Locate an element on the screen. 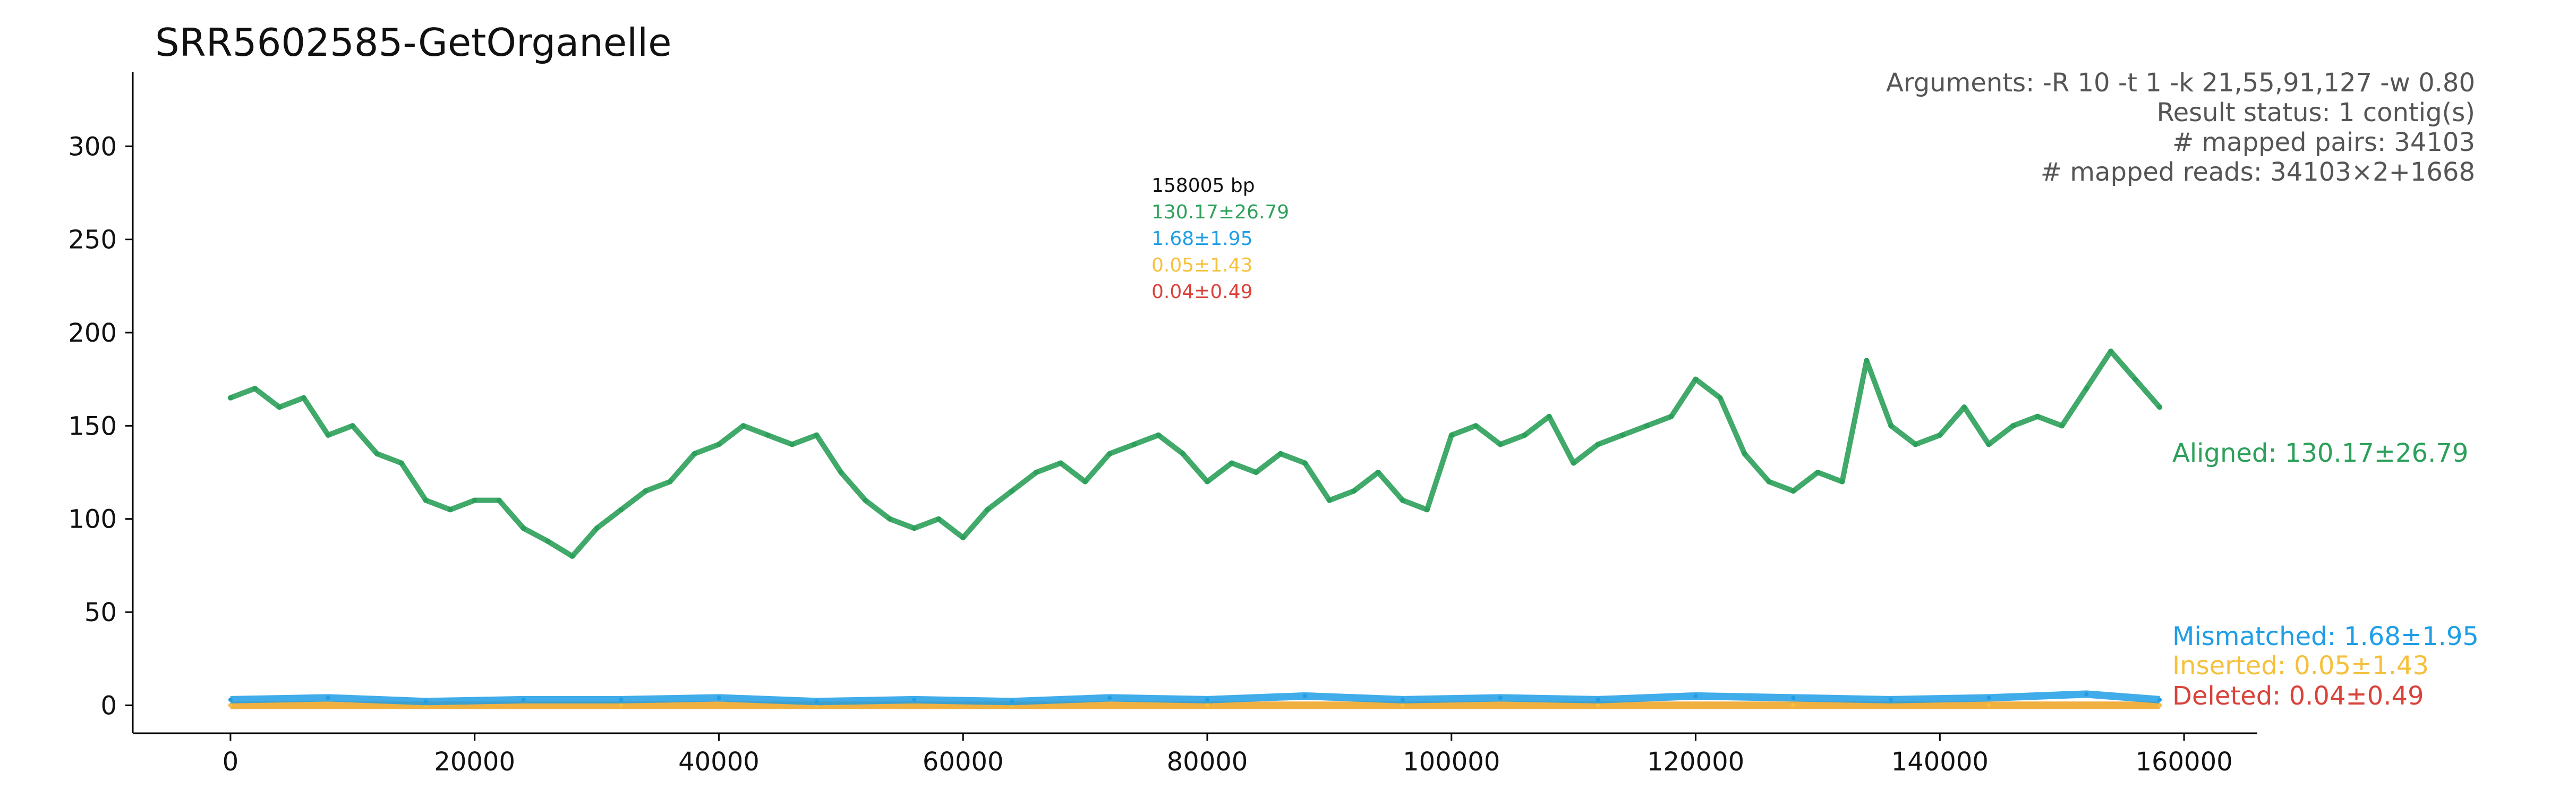 The height and width of the screenshot is (797, 2576). x-tick-label: 20000 is located at coordinates (475, 762).